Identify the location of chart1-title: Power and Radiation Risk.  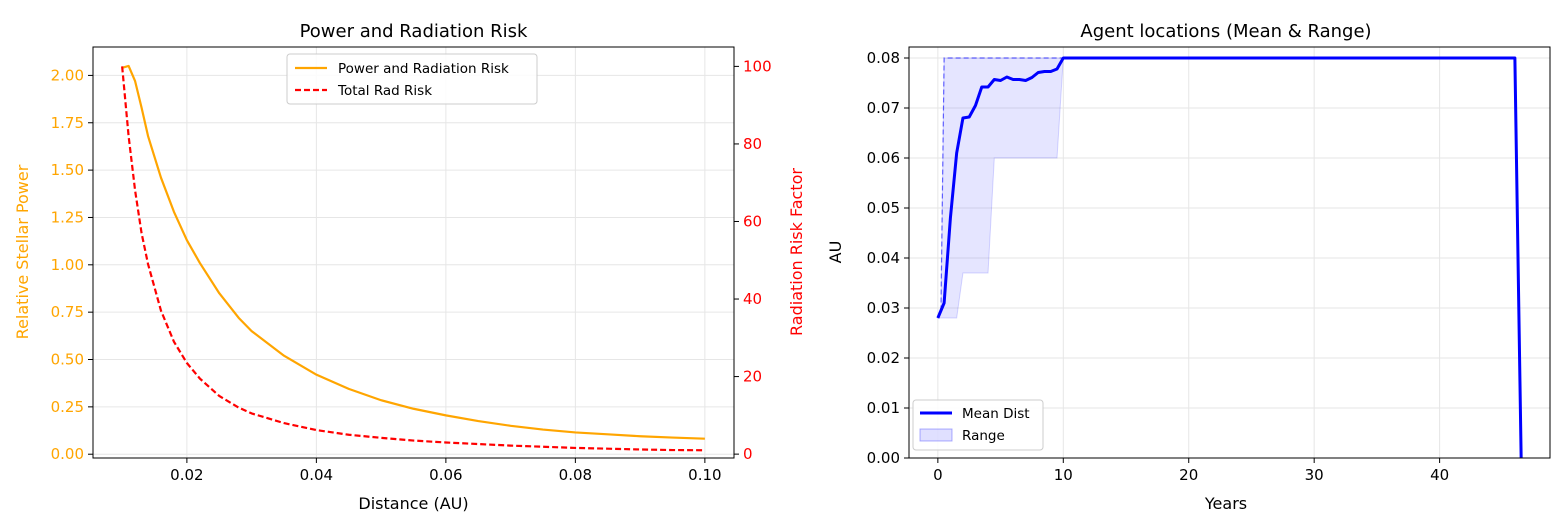
(414, 31).